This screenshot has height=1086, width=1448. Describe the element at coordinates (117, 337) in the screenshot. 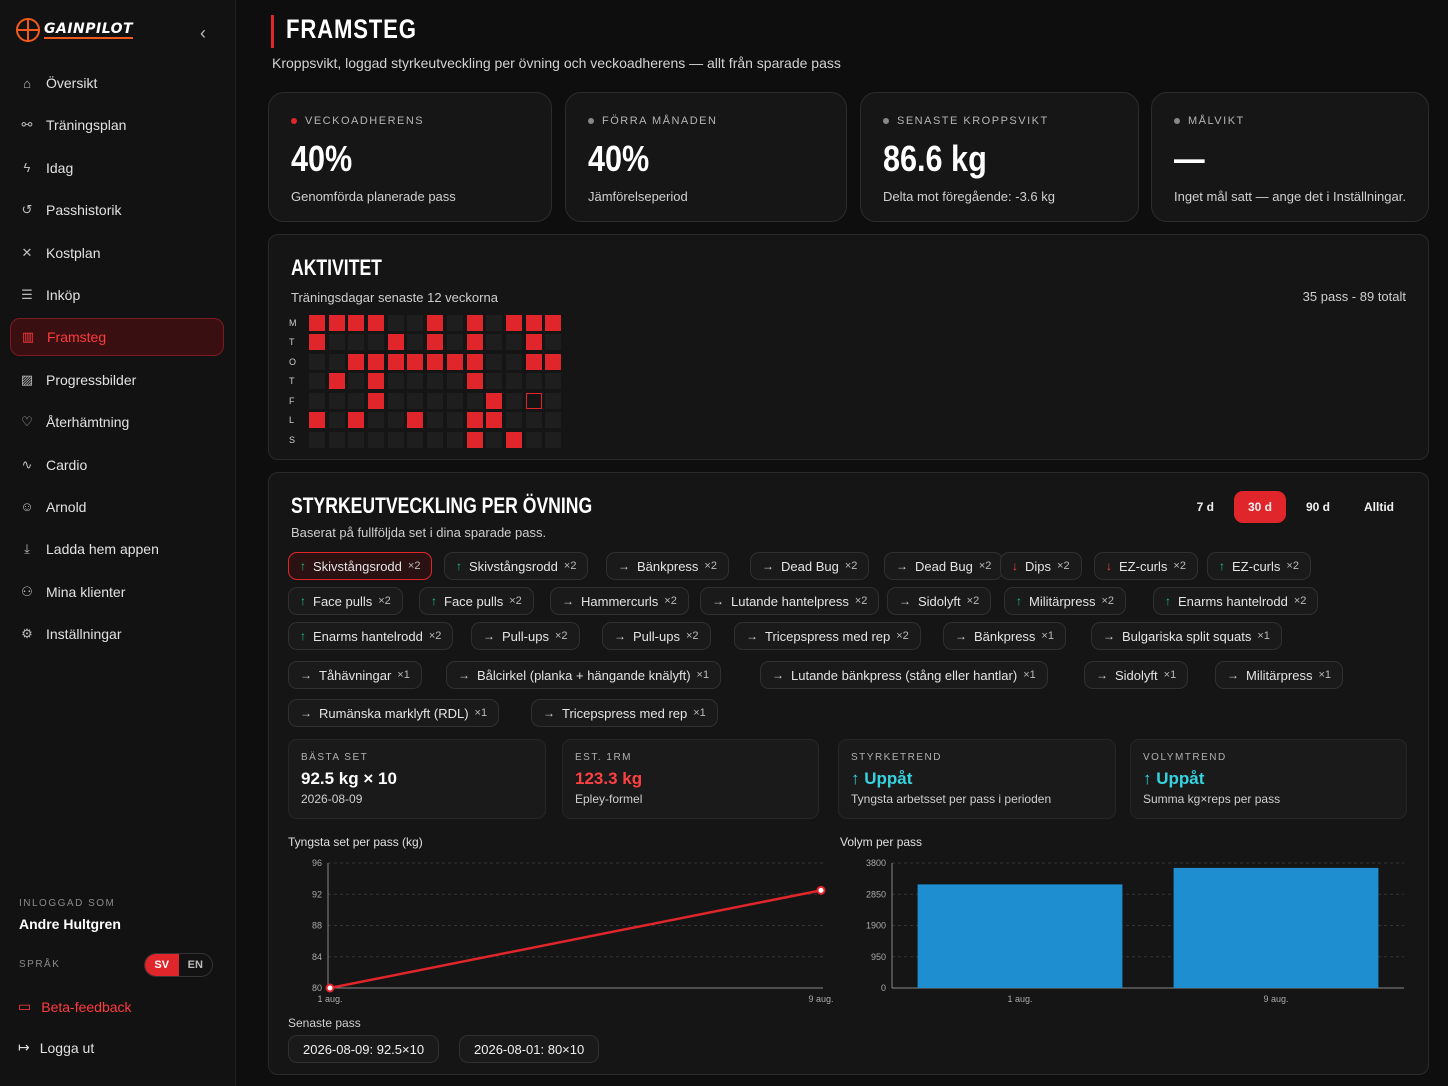

I see `sidebar-item-7: ▥ Framsteg` at that location.